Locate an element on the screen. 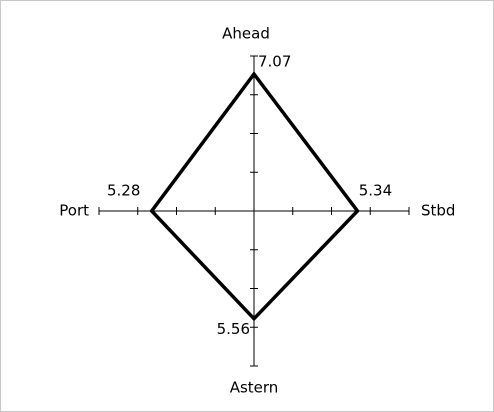  direction-label: Port is located at coordinates (74, 211).